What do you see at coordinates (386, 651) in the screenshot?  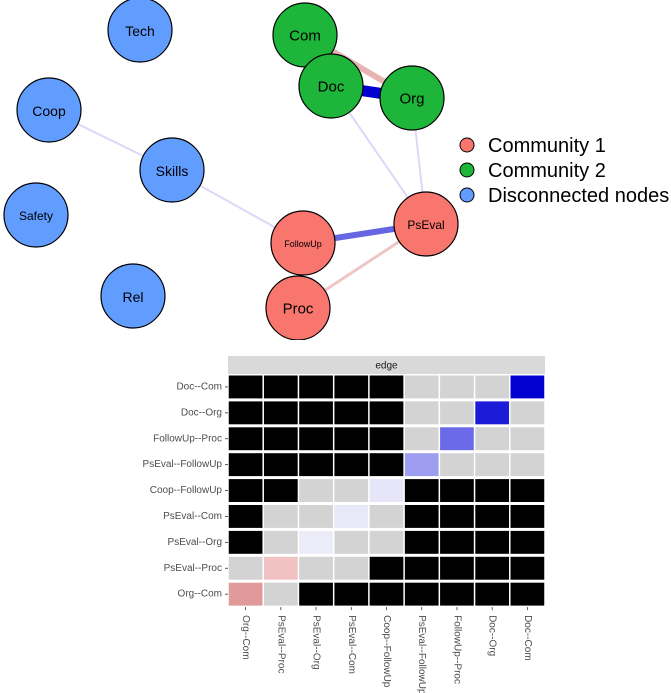 I see `col-label: Coop--FollowUp` at bounding box center [386, 651].